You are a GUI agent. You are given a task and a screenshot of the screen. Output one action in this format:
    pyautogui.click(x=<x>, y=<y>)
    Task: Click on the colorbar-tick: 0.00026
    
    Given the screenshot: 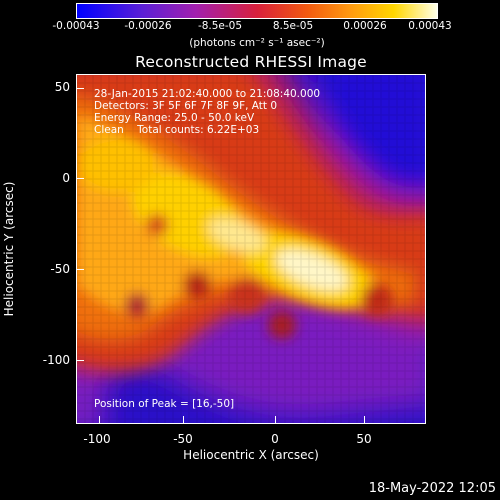 What is the action you would take?
    pyautogui.click(x=365, y=26)
    